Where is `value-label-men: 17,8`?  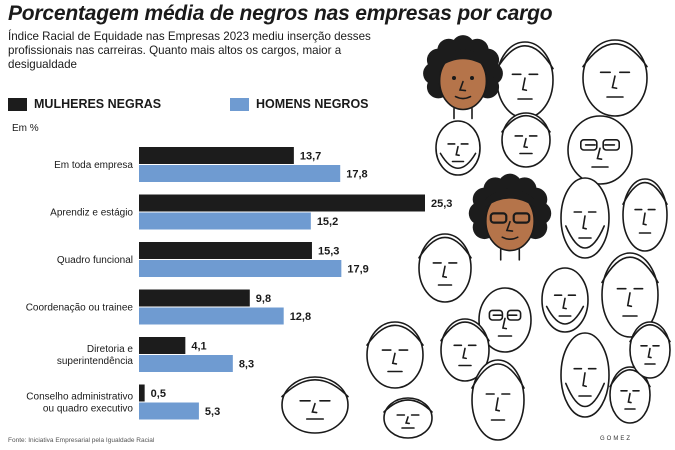 value-label-men: 17,8 is located at coordinates (356, 175).